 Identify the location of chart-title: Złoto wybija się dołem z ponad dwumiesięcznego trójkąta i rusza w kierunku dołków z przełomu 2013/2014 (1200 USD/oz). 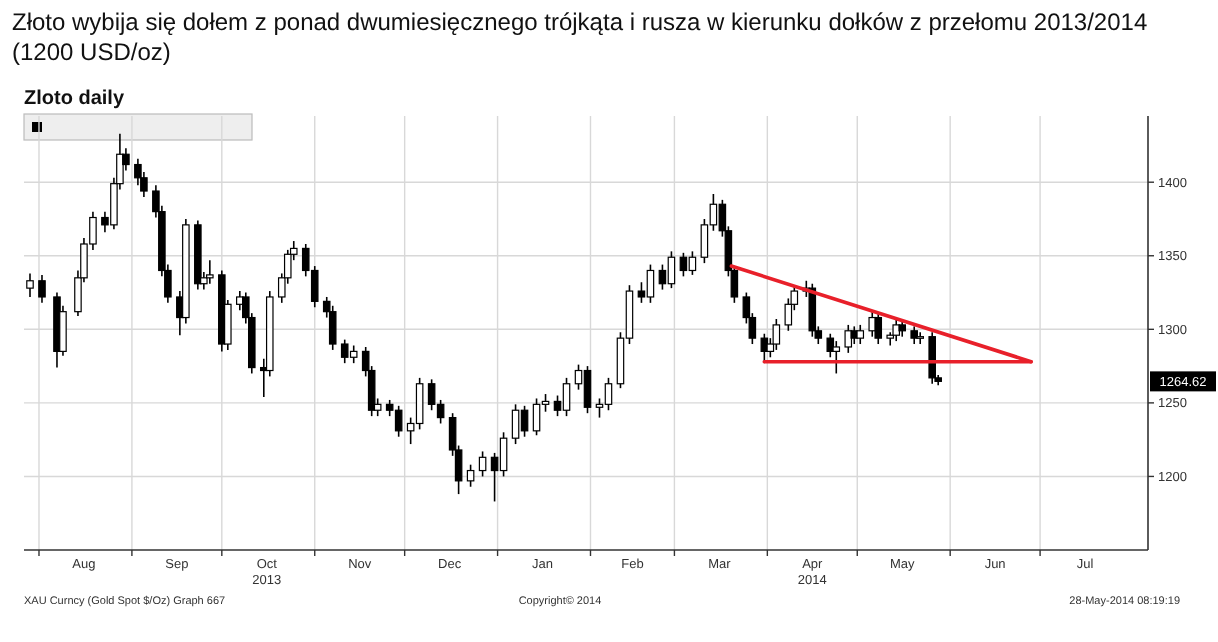
(580, 37).